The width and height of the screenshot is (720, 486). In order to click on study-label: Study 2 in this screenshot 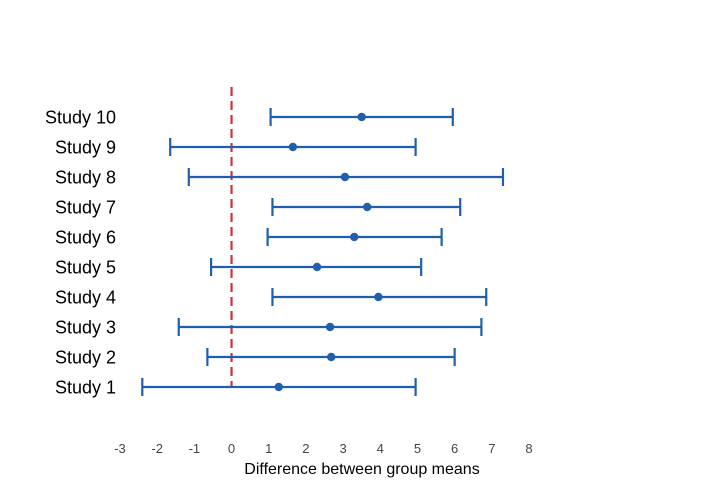, I will do `click(85, 358)`.